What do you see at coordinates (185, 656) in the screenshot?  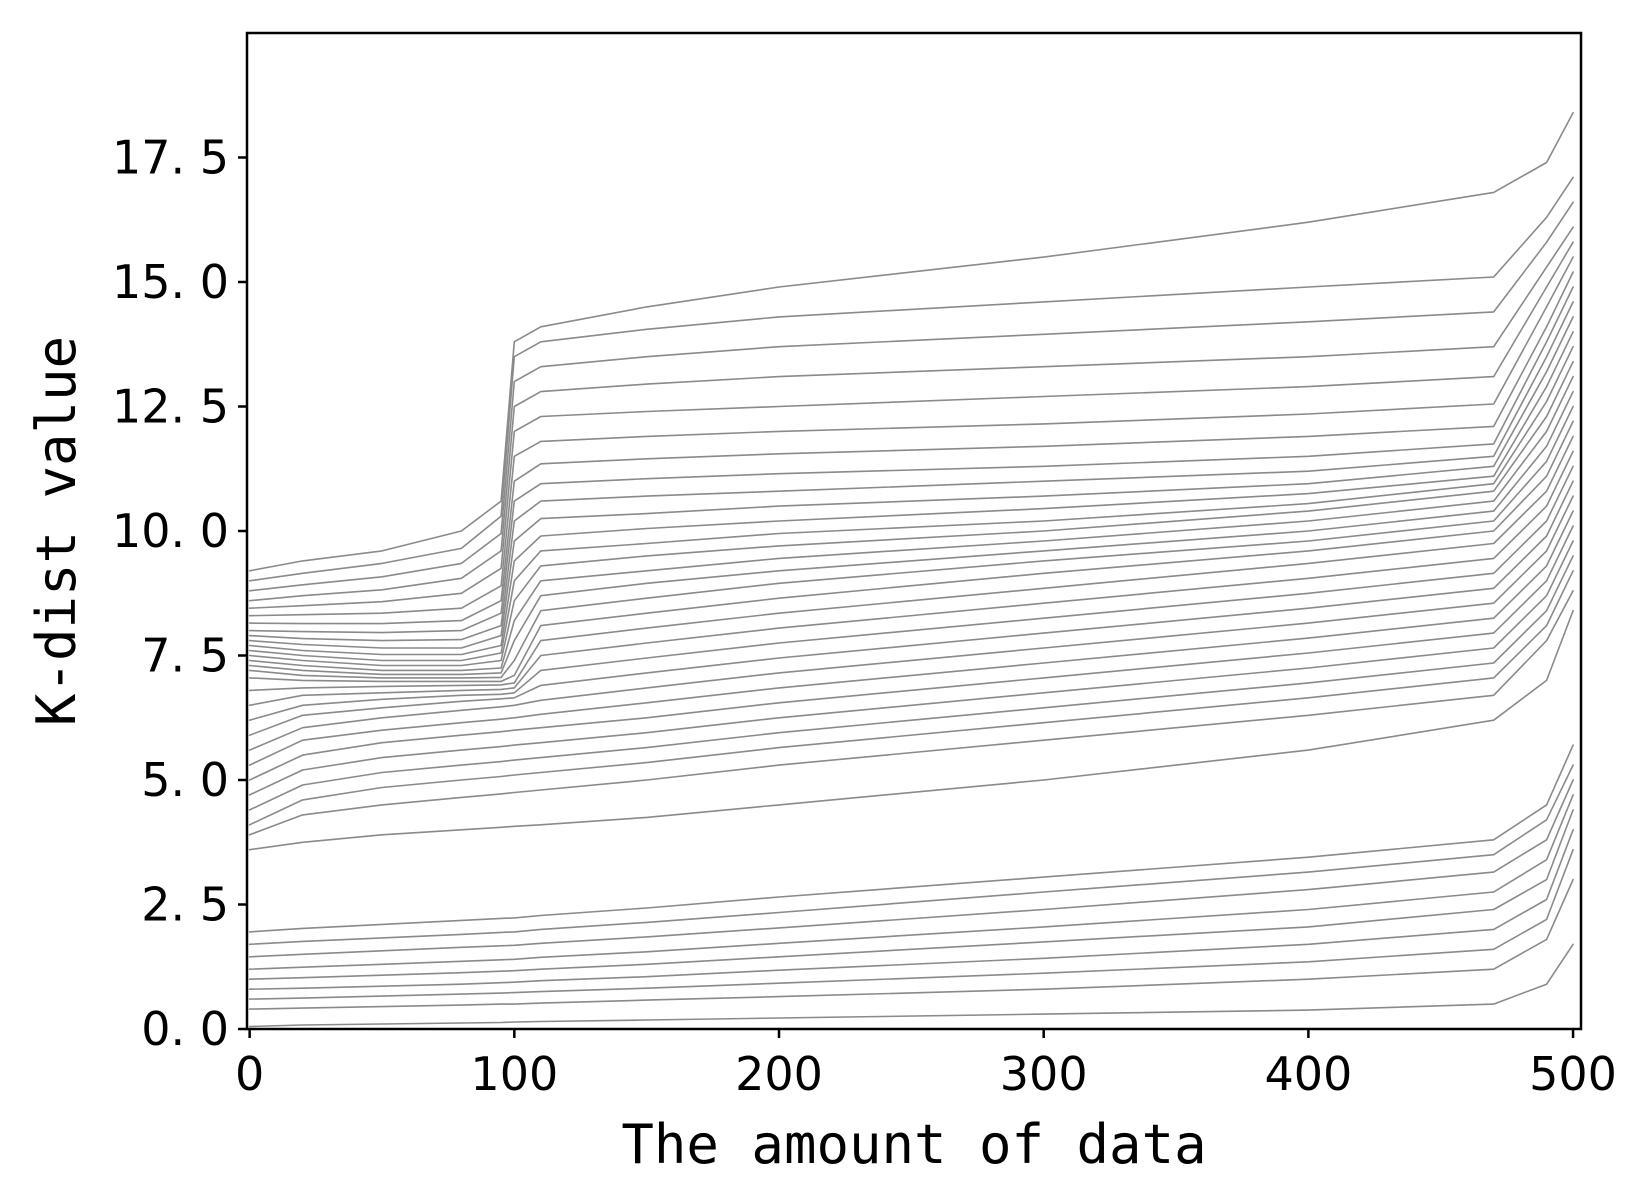 I see `y-tick-label: 7. 5` at bounding box center [185, 656].